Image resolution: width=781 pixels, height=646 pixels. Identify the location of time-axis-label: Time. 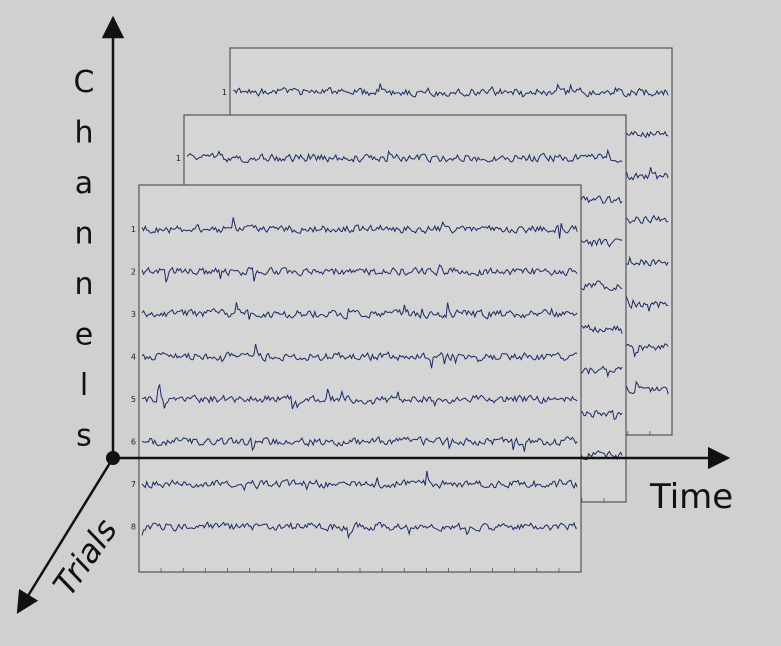
(691, 497).